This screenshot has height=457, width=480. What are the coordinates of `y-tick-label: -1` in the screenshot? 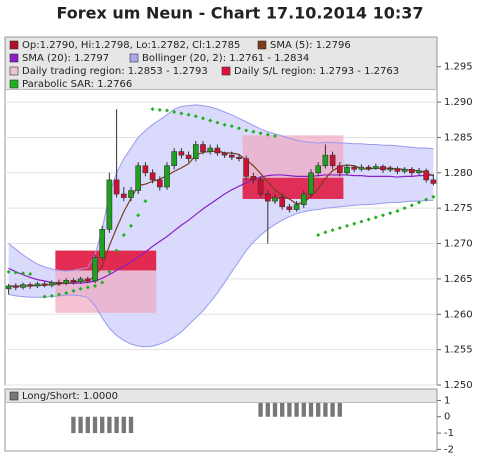 It's located at (449, 433).